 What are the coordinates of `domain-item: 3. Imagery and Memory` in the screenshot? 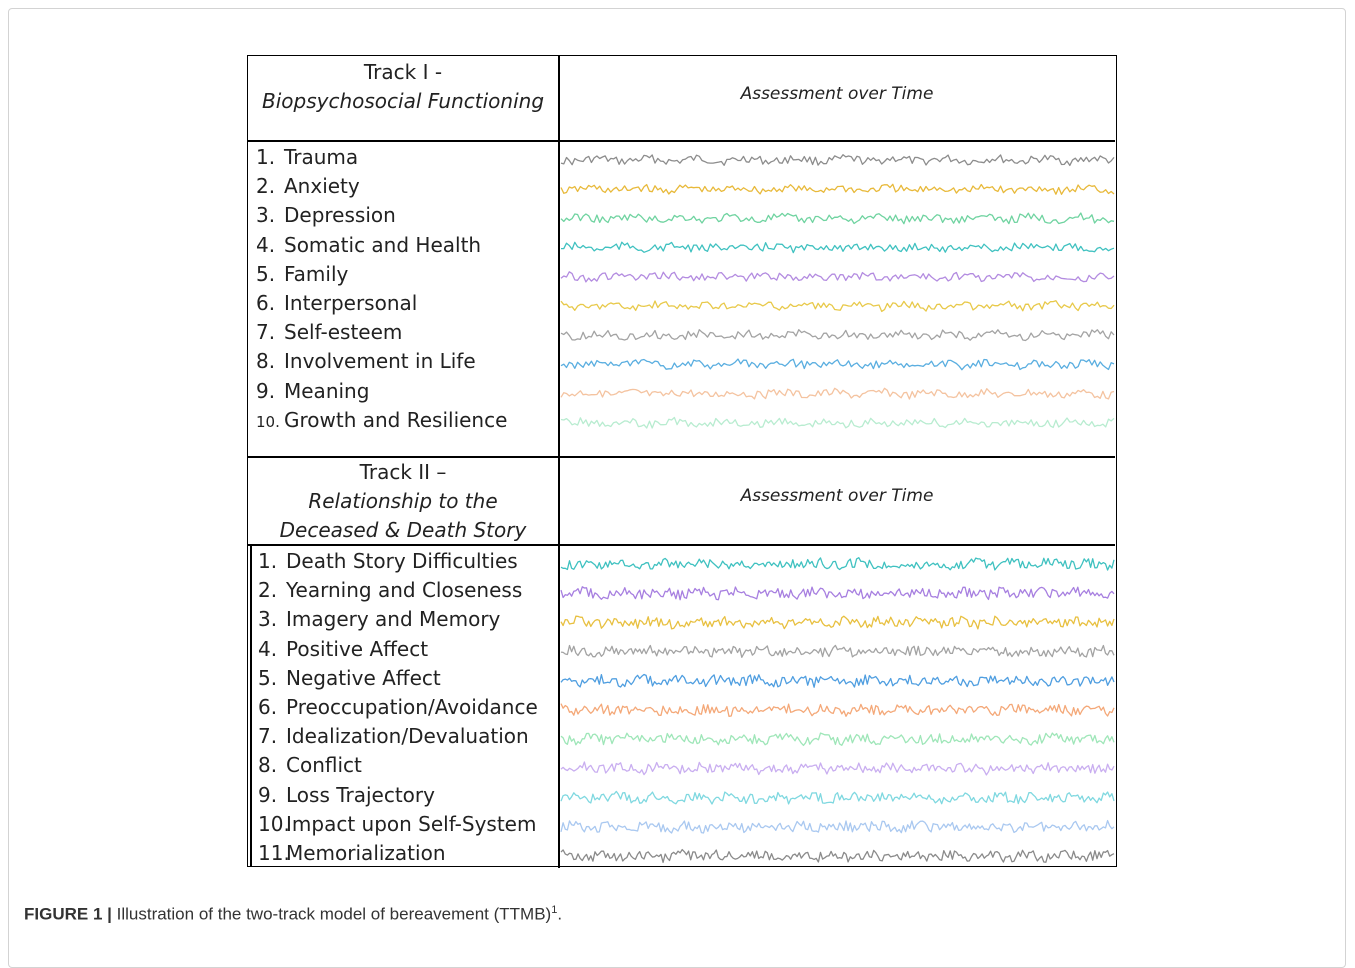 It's located at (379, 619).